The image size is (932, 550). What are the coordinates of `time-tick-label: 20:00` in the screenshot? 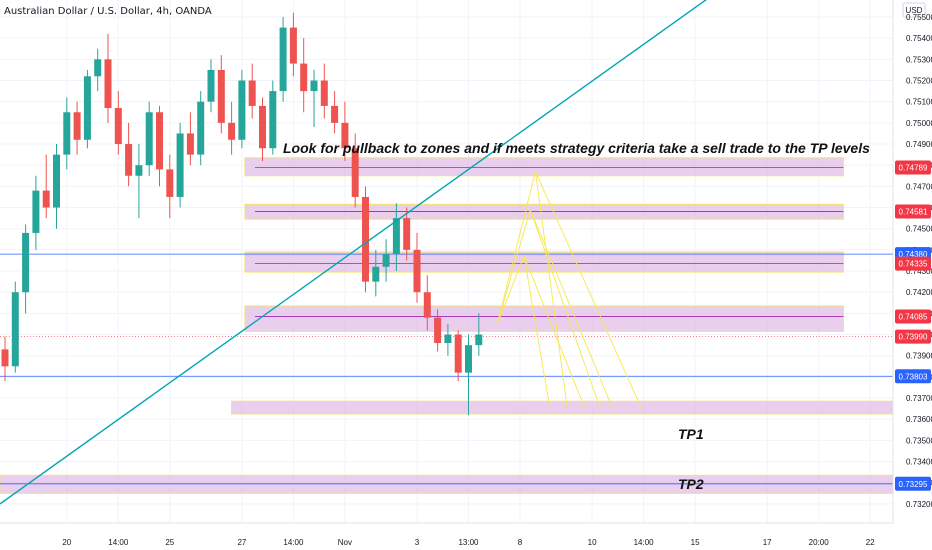 It's located at (819, 542).